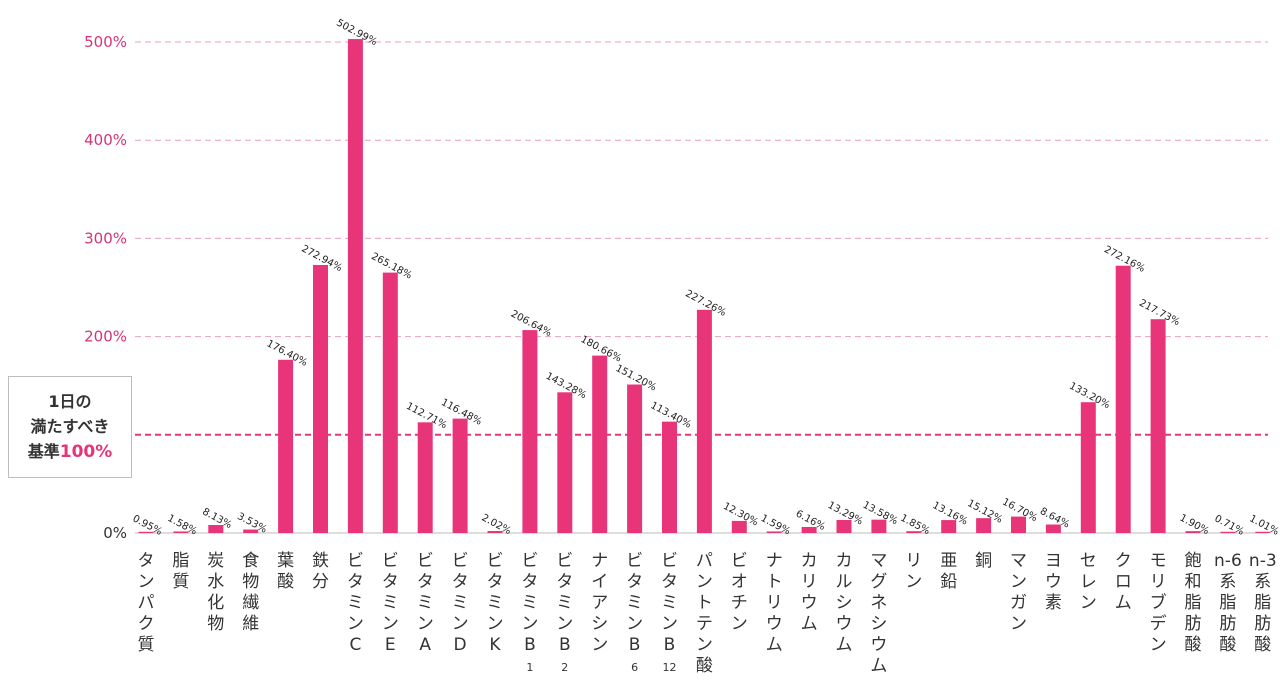 The height and width of the screenshot is (682, 1280). I want to click on category-label-char: 6, so click(634, 667).